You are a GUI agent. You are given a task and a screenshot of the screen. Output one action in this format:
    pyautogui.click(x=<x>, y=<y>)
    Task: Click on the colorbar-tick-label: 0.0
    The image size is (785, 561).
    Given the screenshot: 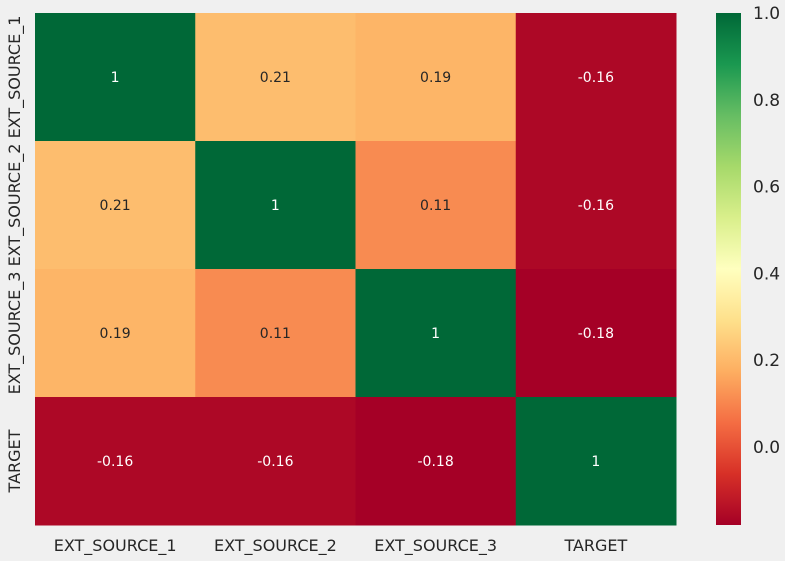 What is the action you would take?
    pyautogui.click(x=766, y=448)
    